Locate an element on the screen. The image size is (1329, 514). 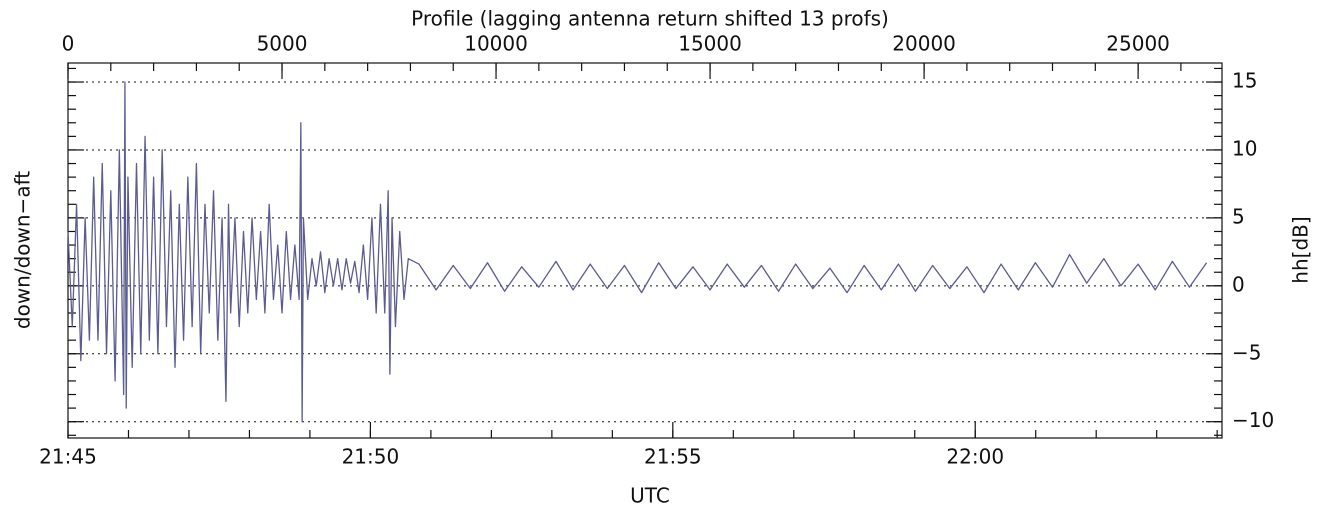
y2-axis-label: hh[dB] is located at coordinates (1301, 249).